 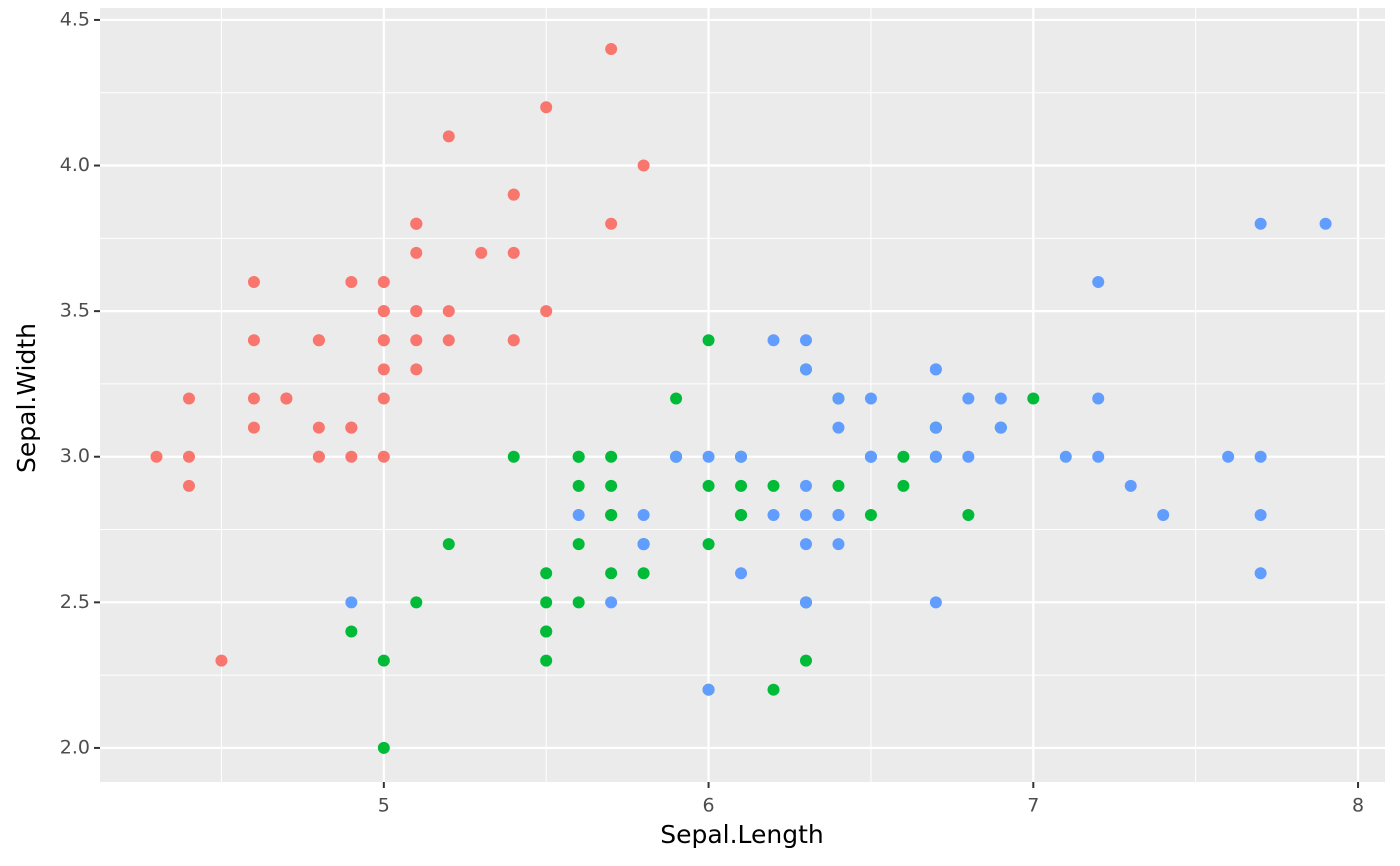 What do you see at coordinates (384, 806) in the screenshot?
I see `x-tick-label: 5` at bounding box center [384, 806].